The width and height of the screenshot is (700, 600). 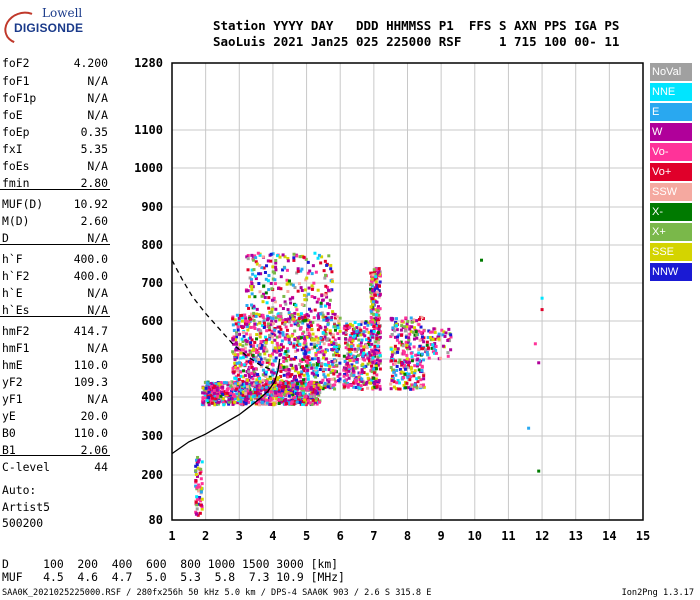 I want to click on param-value: N/A, so click(x=97, y=166).